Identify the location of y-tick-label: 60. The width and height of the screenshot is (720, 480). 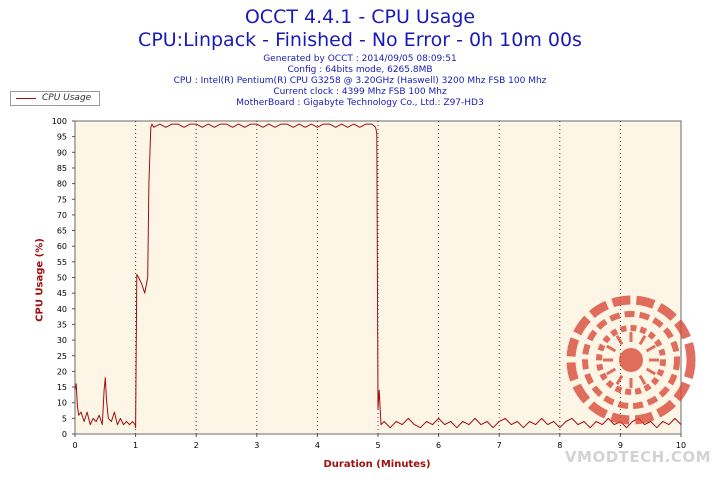
(62, 246).